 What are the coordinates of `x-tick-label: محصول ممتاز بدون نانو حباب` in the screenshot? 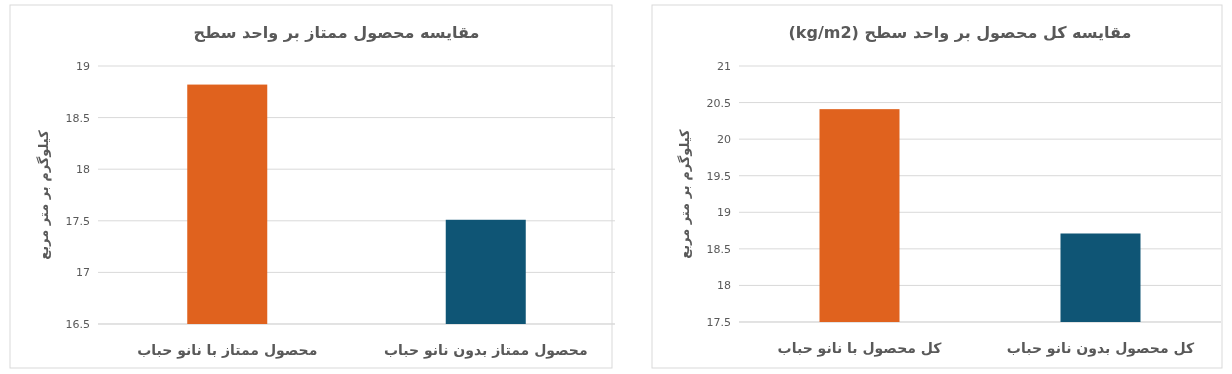 It's located at (485, 350).